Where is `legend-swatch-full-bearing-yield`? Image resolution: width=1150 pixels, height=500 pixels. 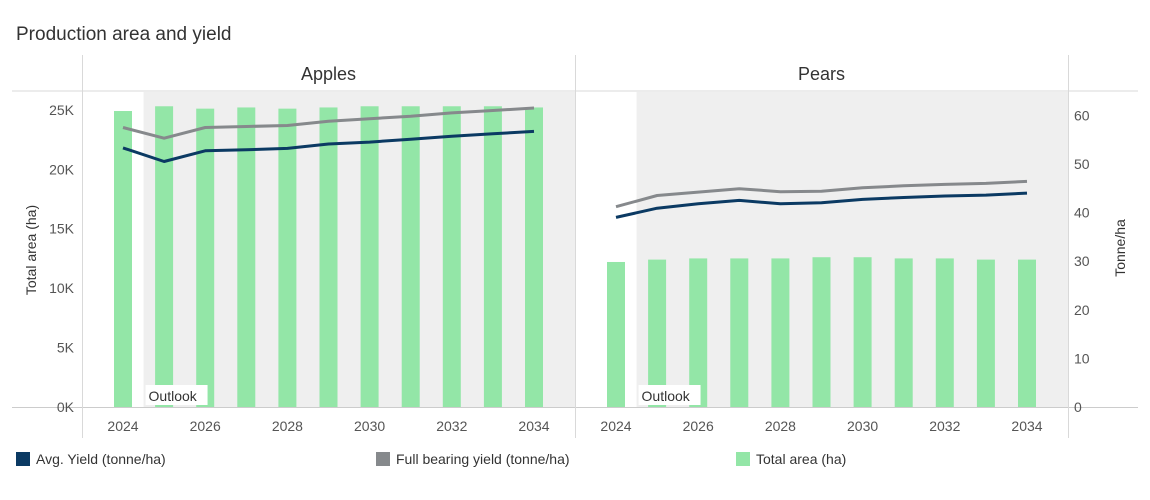
legend-swatch-full-bearing-yield is located at coordinates (383, 459).